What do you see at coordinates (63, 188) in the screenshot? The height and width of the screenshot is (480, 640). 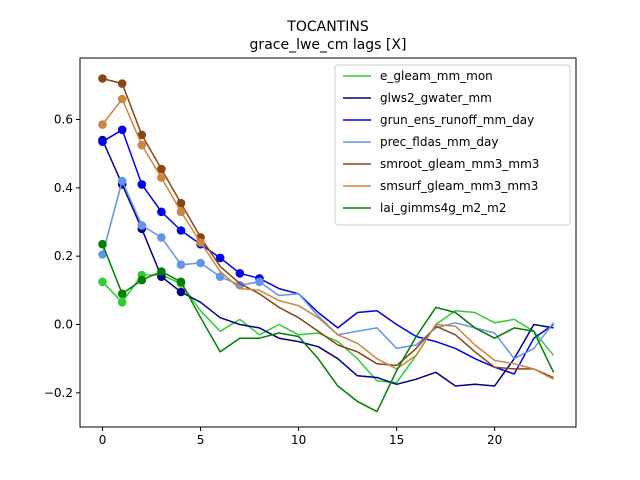 I see `y-tick-label: 0.4` at bounding box center [63, 188].